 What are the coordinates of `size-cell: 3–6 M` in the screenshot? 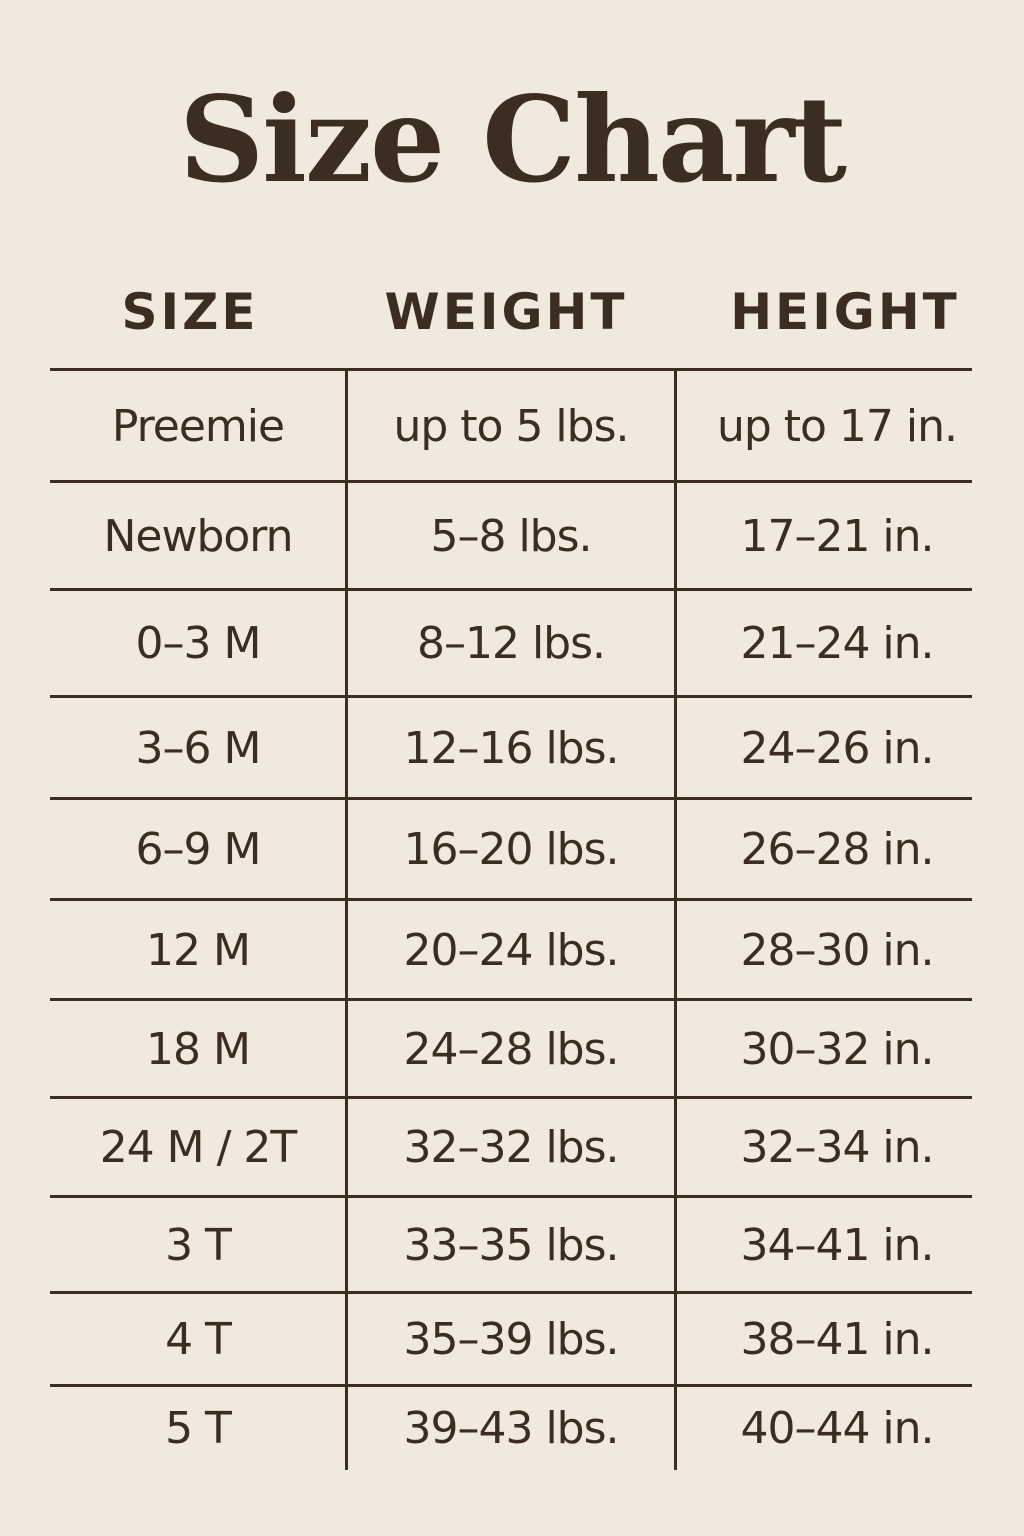 It's located at (198, 748).